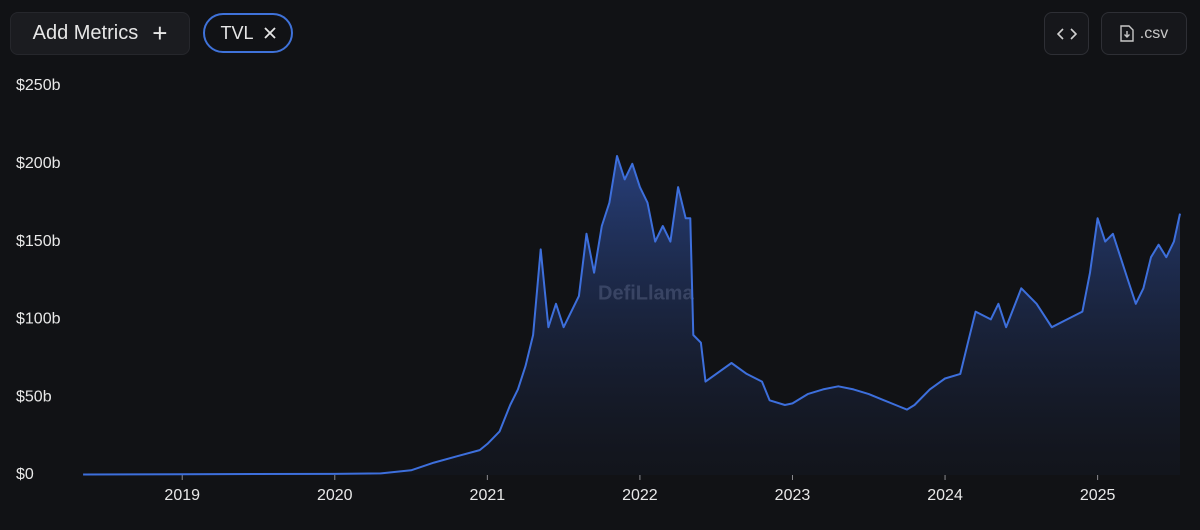  What do you see at coordinates (646, 293) in the screenshot?
I see `watermark: DefiLlama` at bounding box center [646, 293].